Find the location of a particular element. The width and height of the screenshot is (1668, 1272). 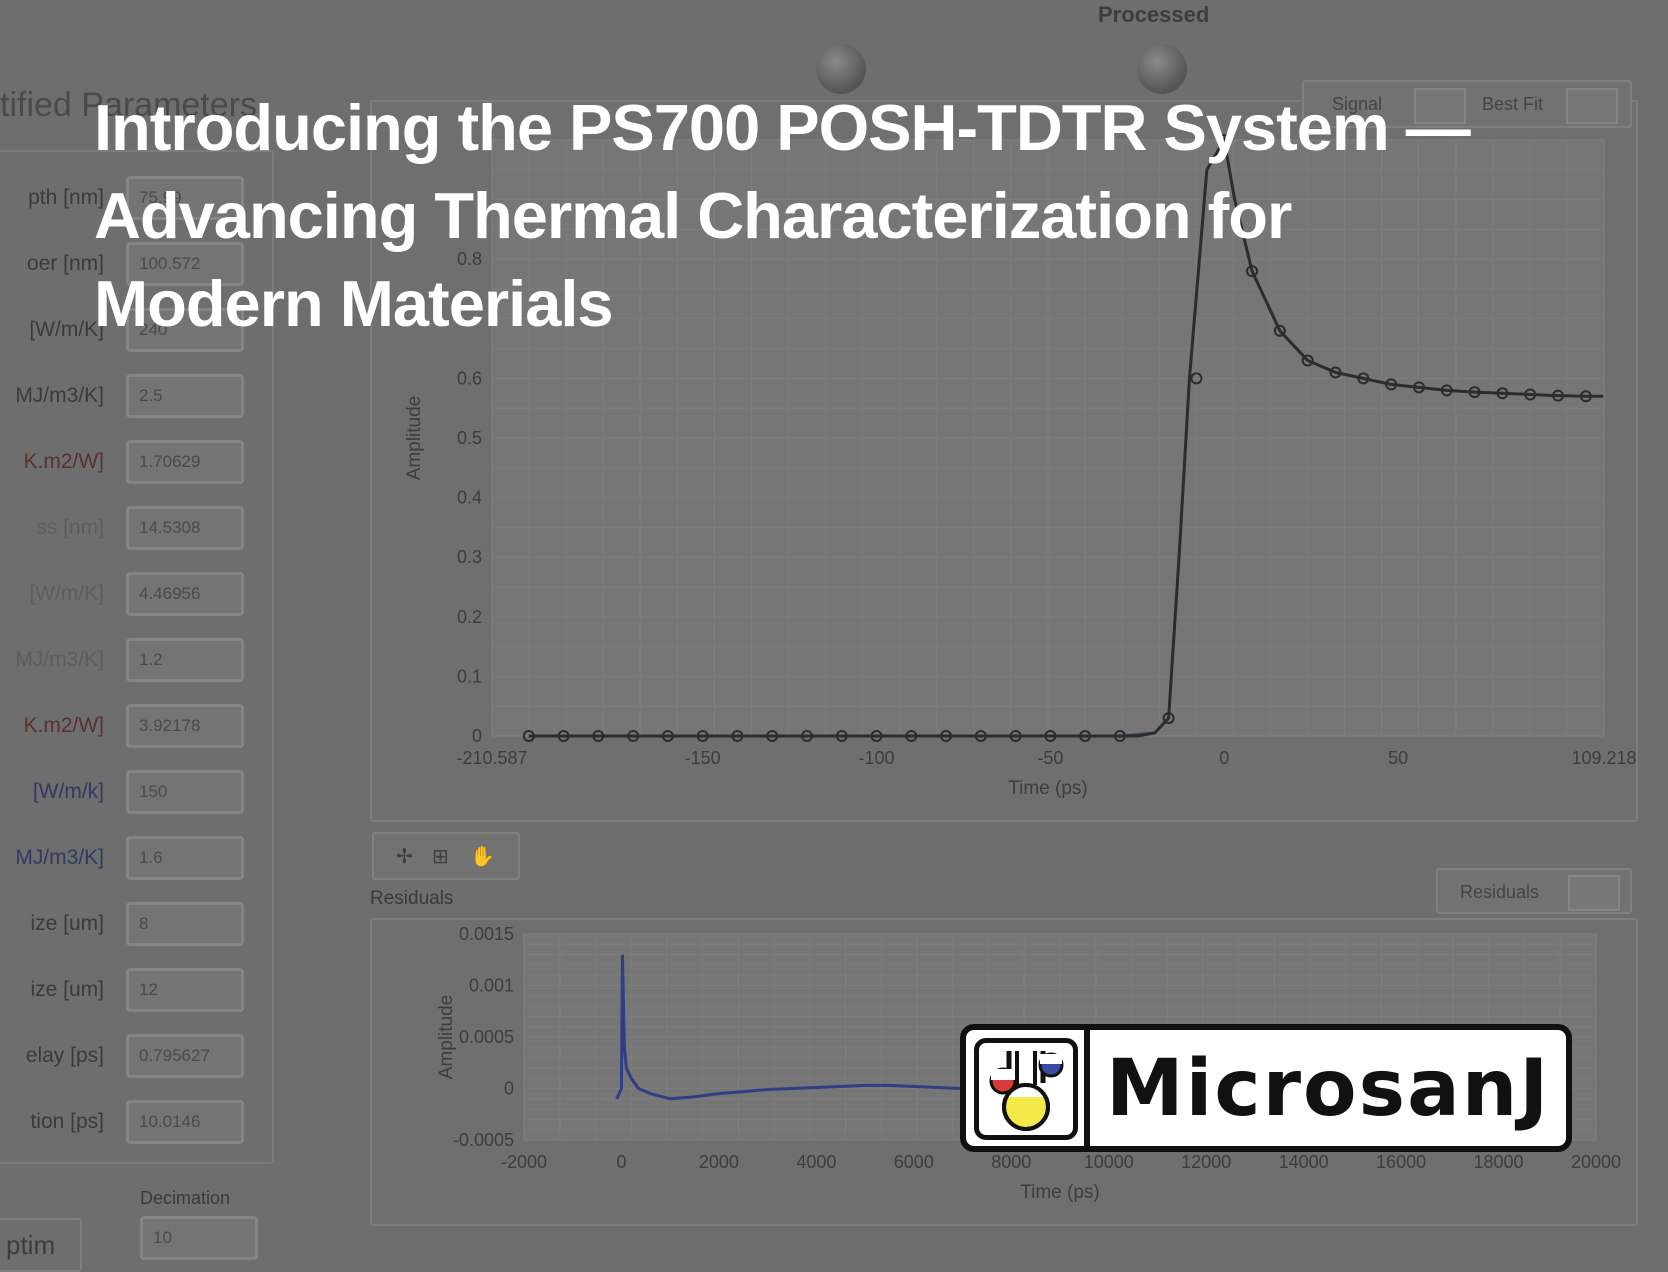

logo-divider is located at coordinates (1087, 1088).